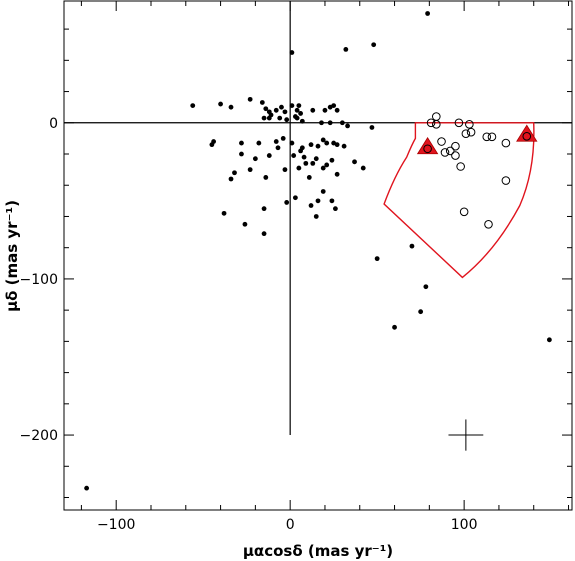 This screenshot has height=561, width=575. I want to click on y-tick-label: 0, so click(53, 124).